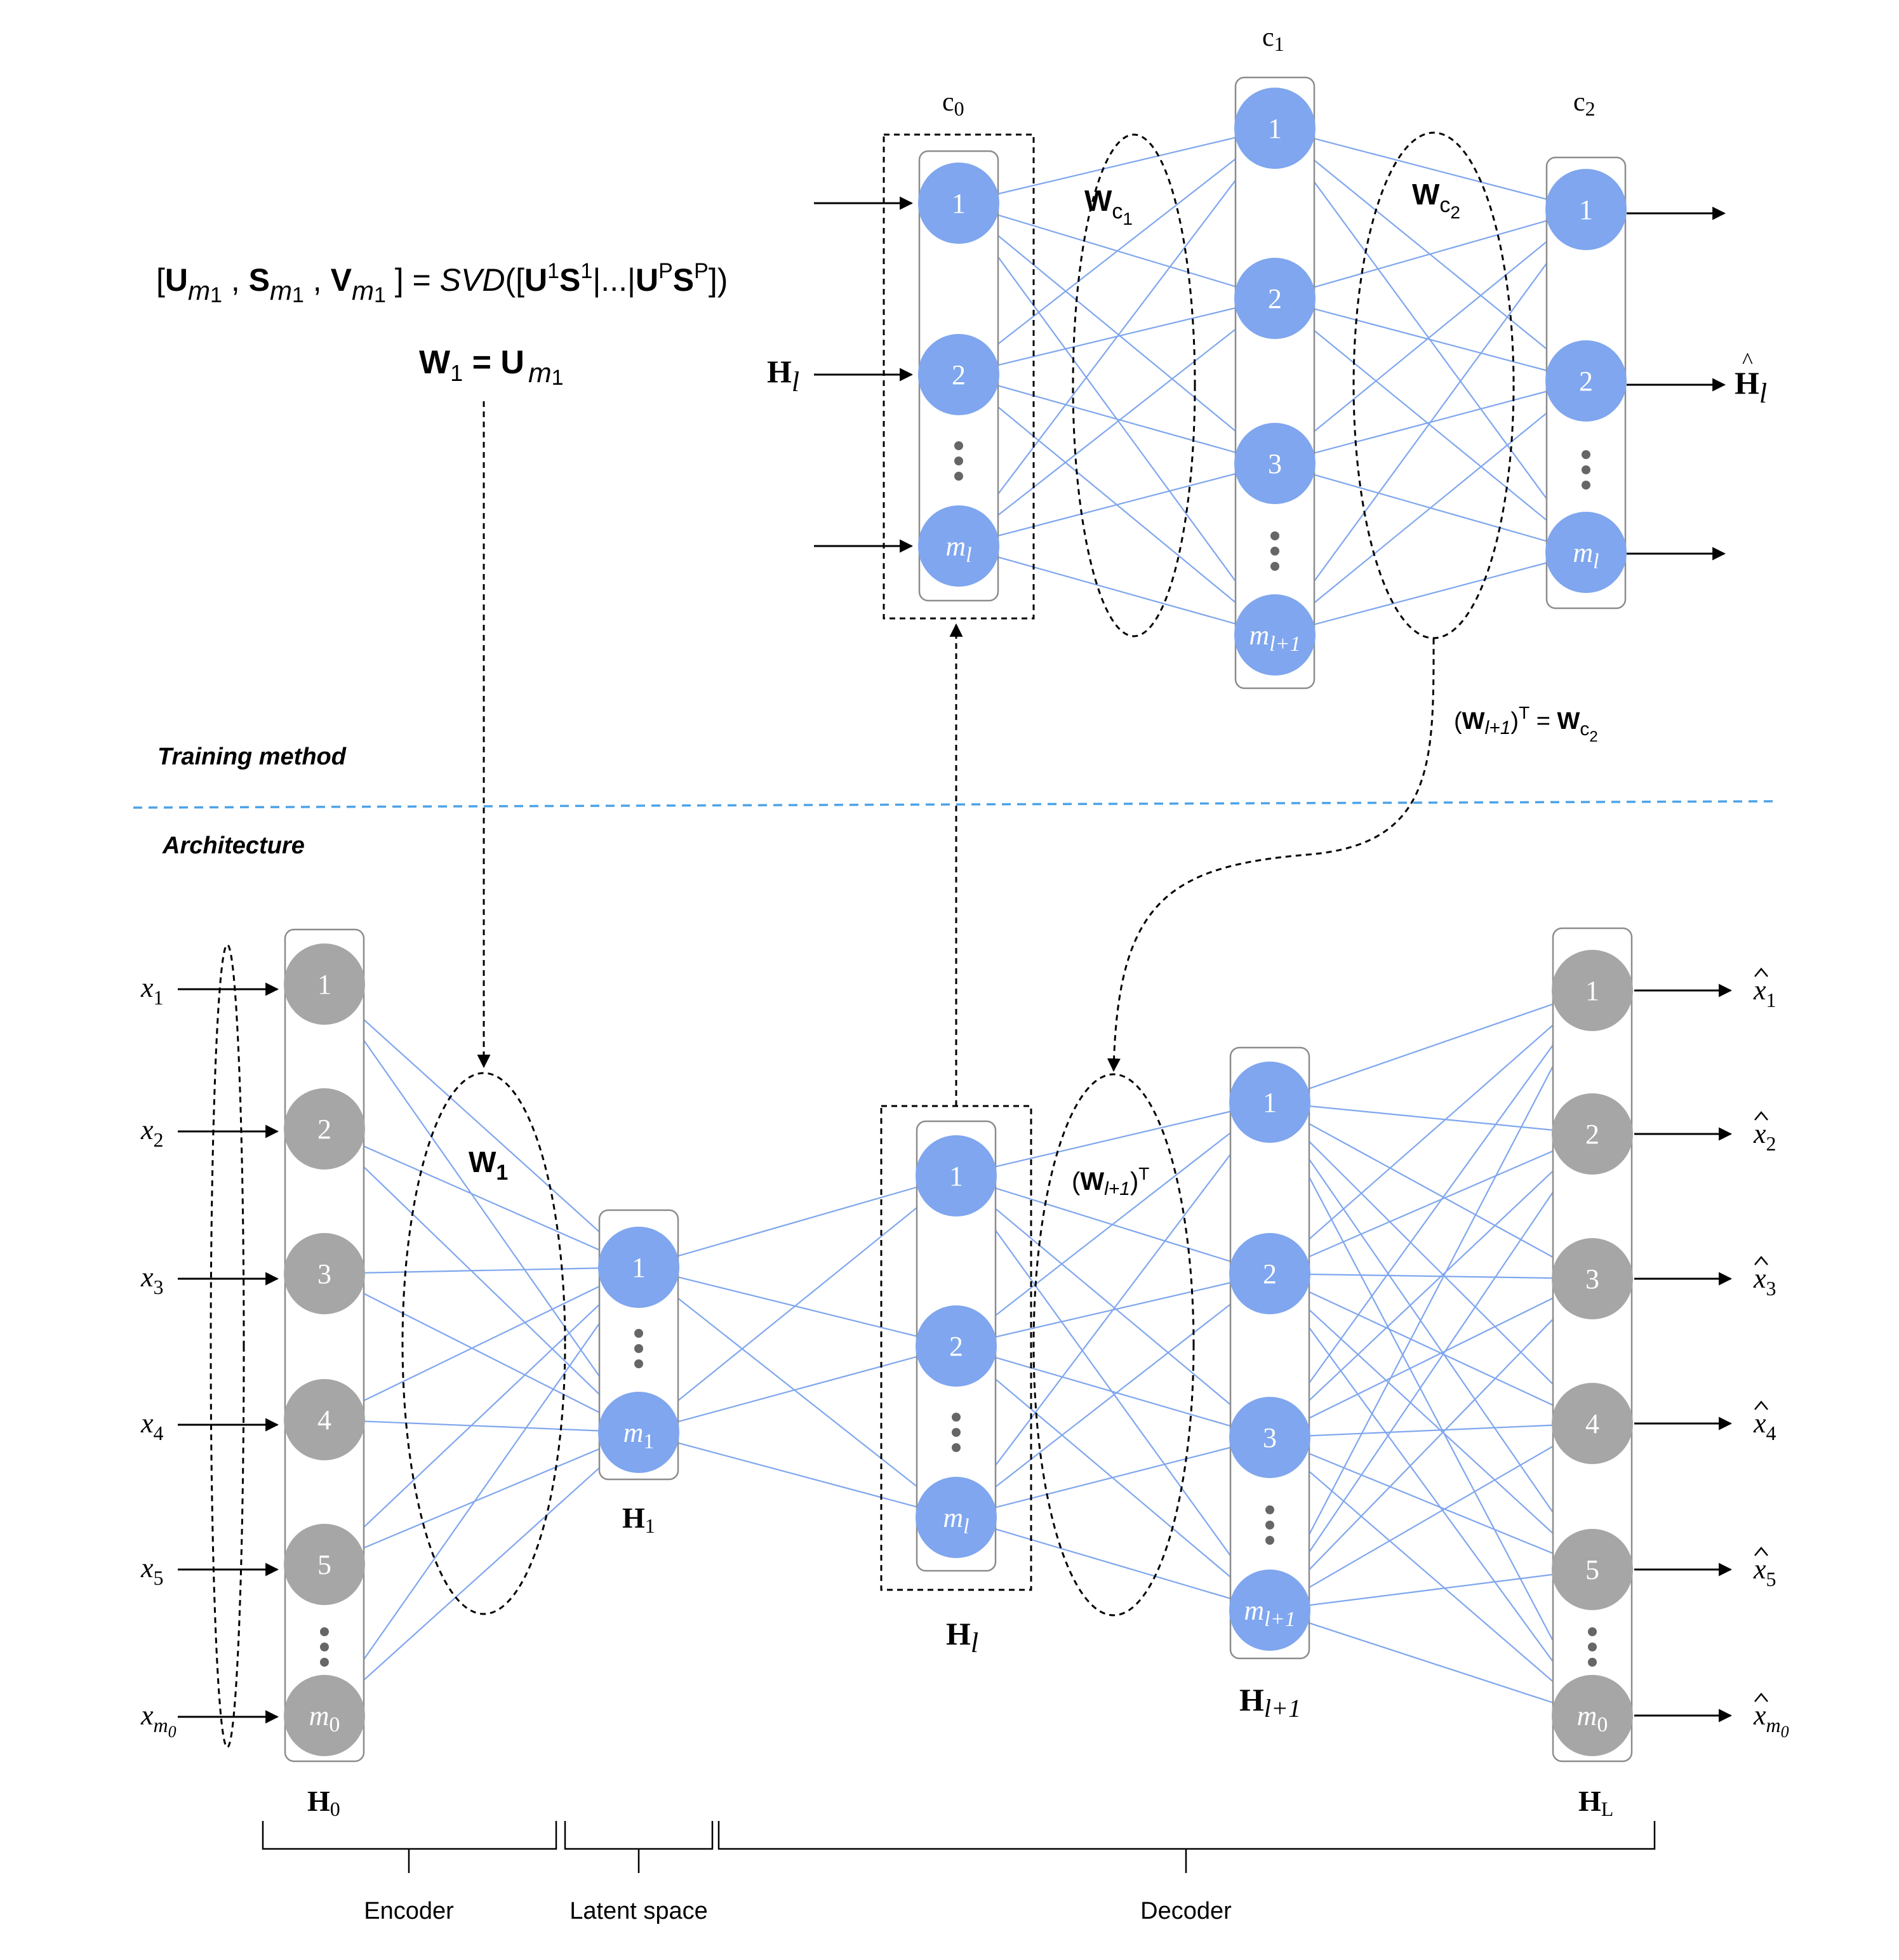  I want to click on hl1-node-1: 1, so click(1270, 1102).